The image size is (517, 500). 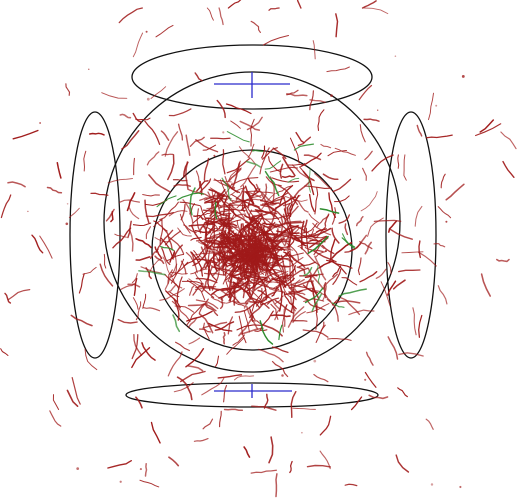 What do you see at coordinates (252, 395) in the screenshot?
I see `bottom-ring-outline` at bounding box center [252, 395].